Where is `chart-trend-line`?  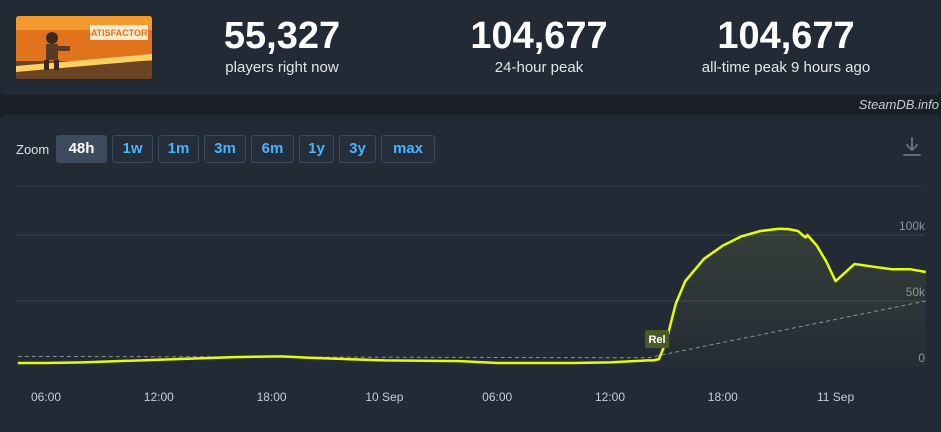
chart-trend-line is located at coordinates (471, 329).